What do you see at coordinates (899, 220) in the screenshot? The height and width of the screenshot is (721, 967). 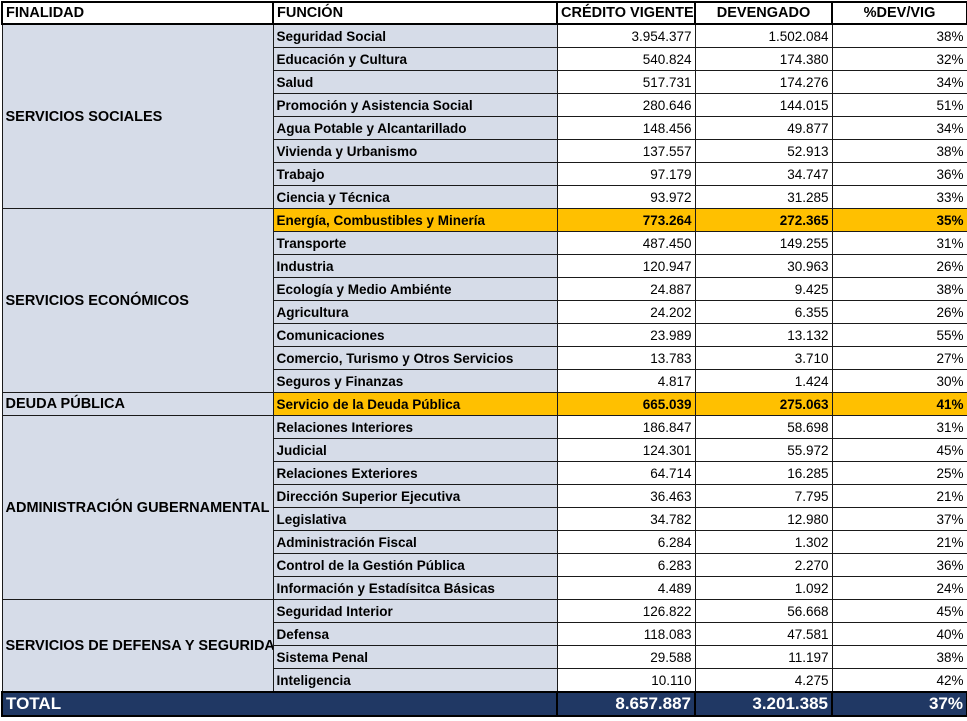 I see `pct-cell: 35%` at bounding box center [899, 220].